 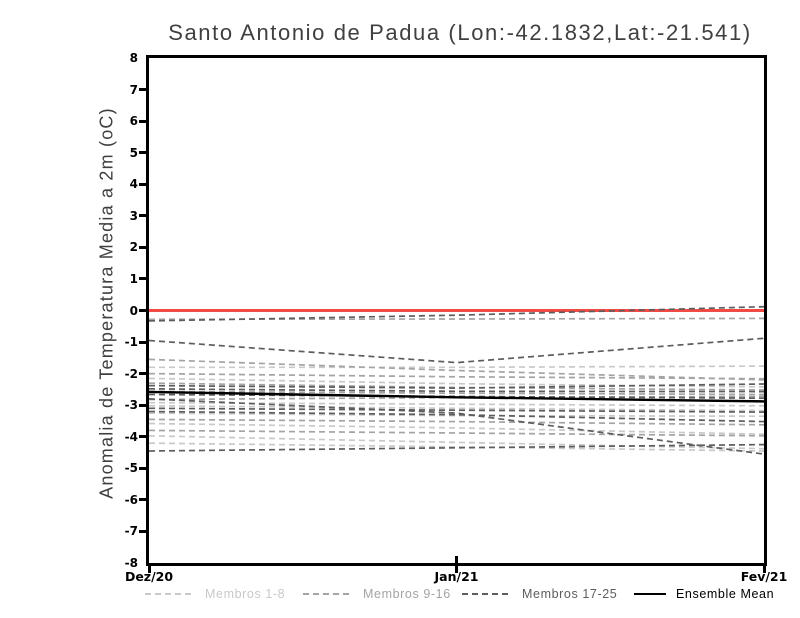 I want to click on y-tick-label: 8, so click(x=133, y=58).